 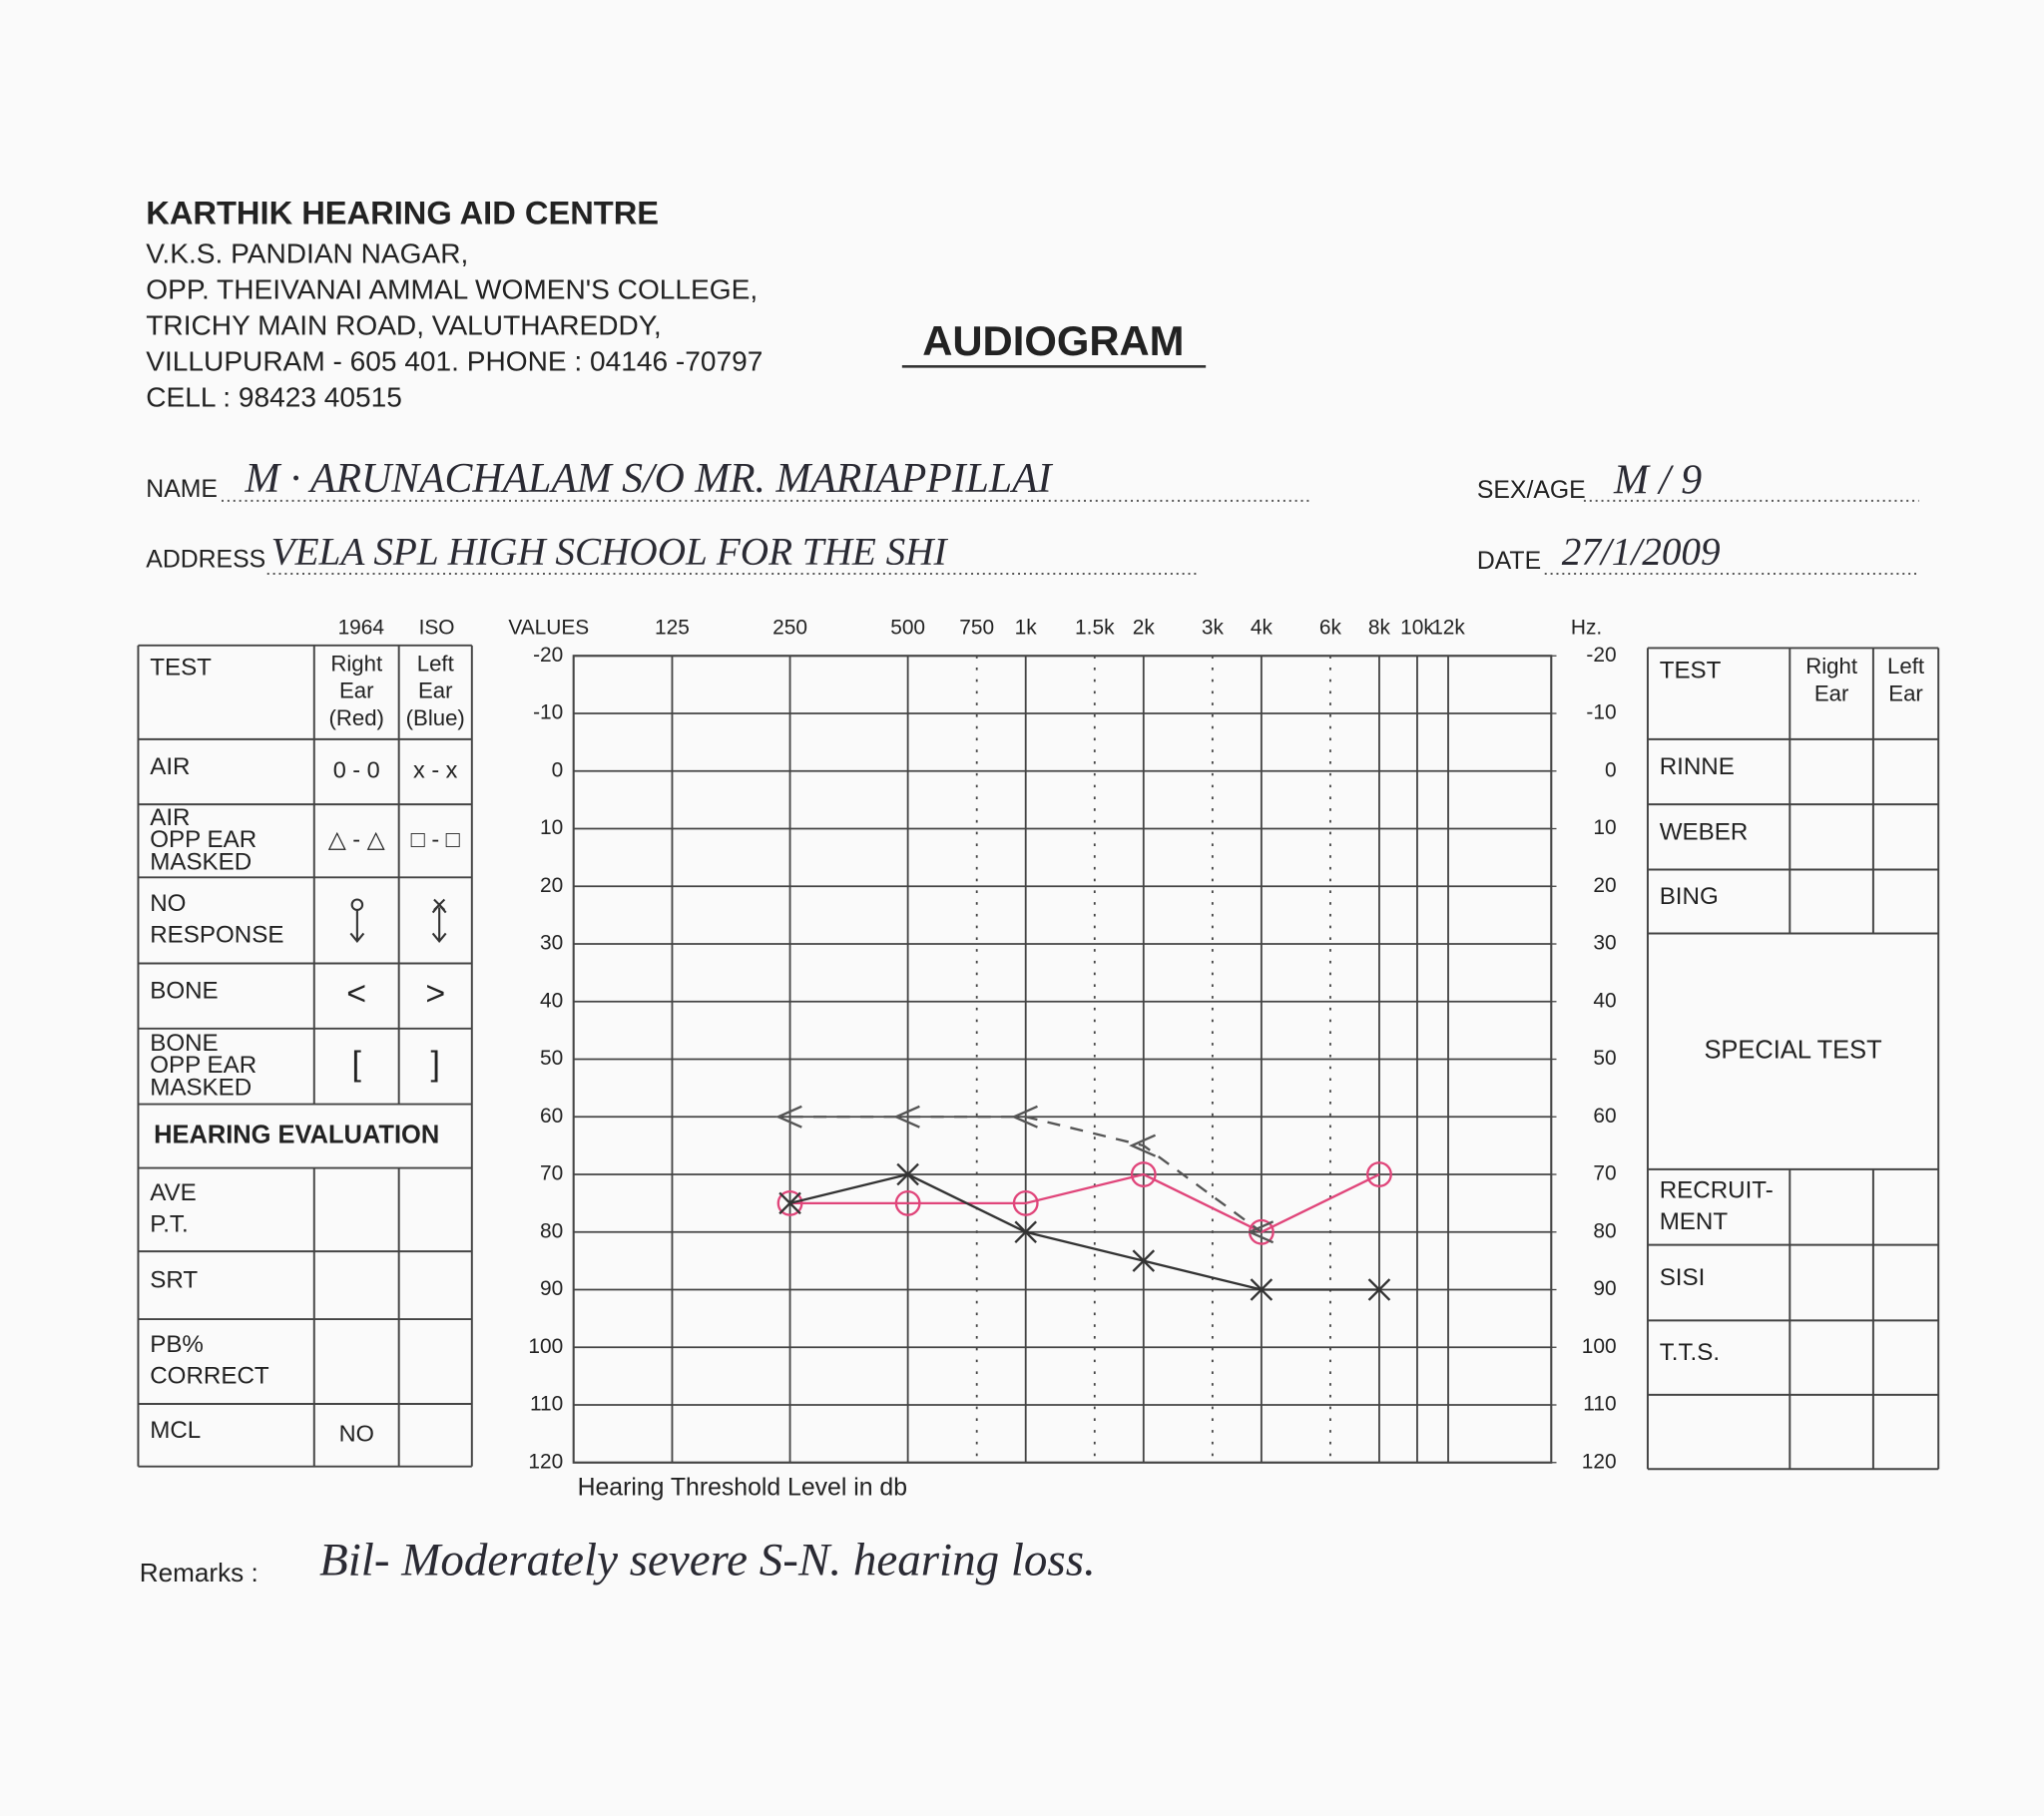 I want to click on test-name: RINNE, so click(x=1697, y=766).